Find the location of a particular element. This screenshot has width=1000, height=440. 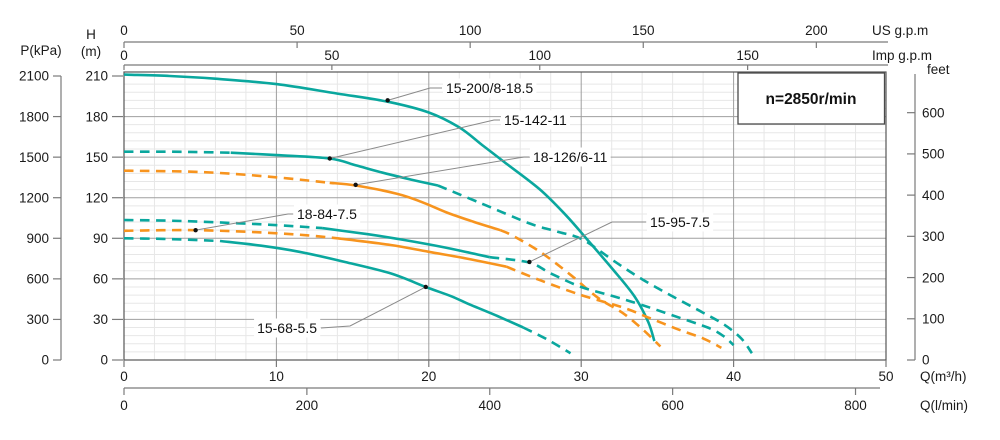

head-m-axis-label: H is located at coordinates (91, 34).